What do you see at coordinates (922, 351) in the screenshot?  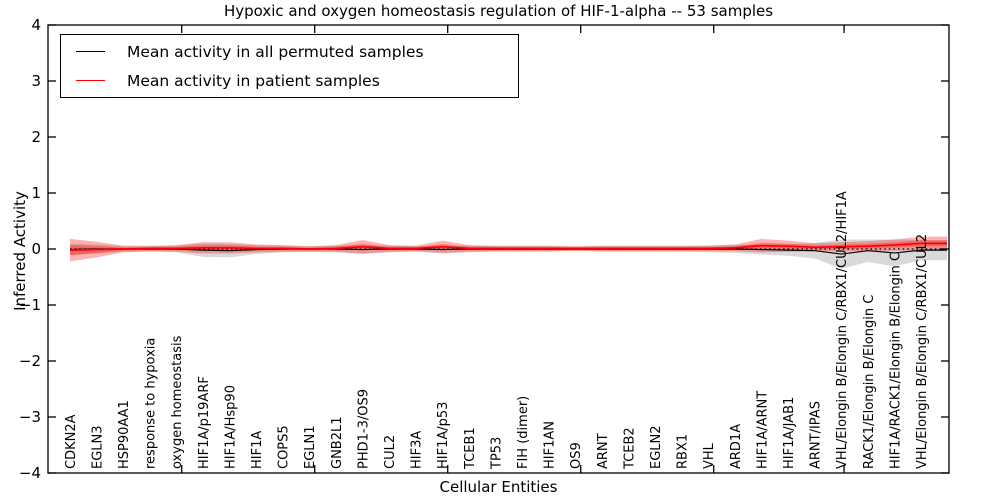 I see `entity-label: VHL/Elongin B/Elongin C/RBX1/CUL2` at bounding box center [922, 351].